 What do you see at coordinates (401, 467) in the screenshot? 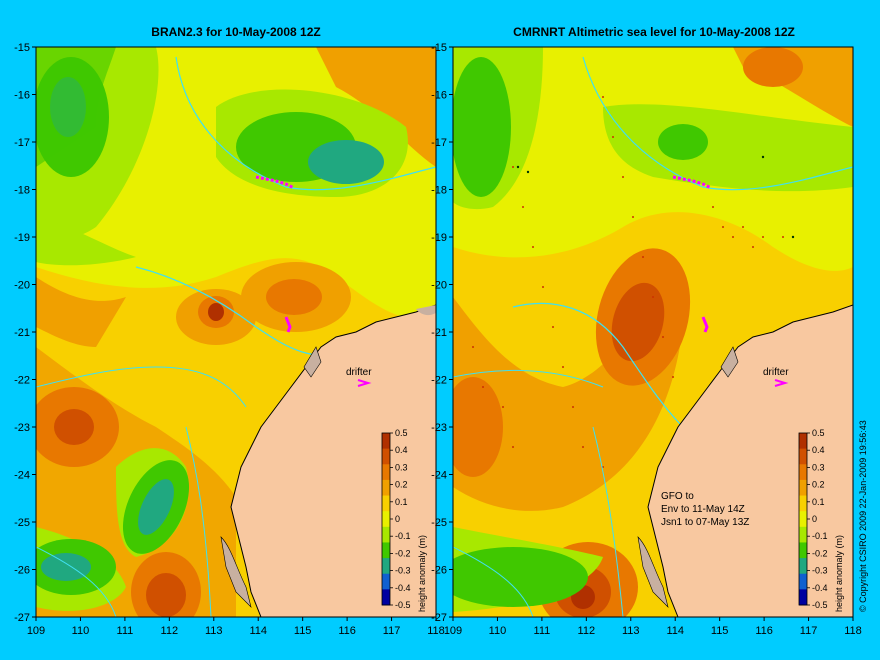
I see `colorbar-tick-label: 0.3` at bounding box center [401, 467].